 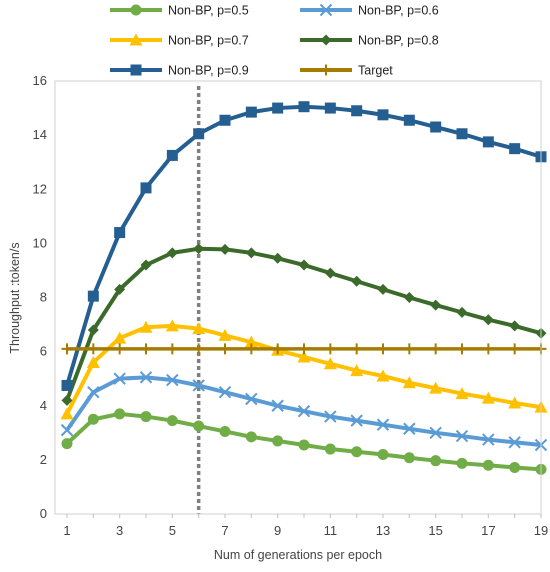 I want to click on series-line, so click(x=303, y=369).